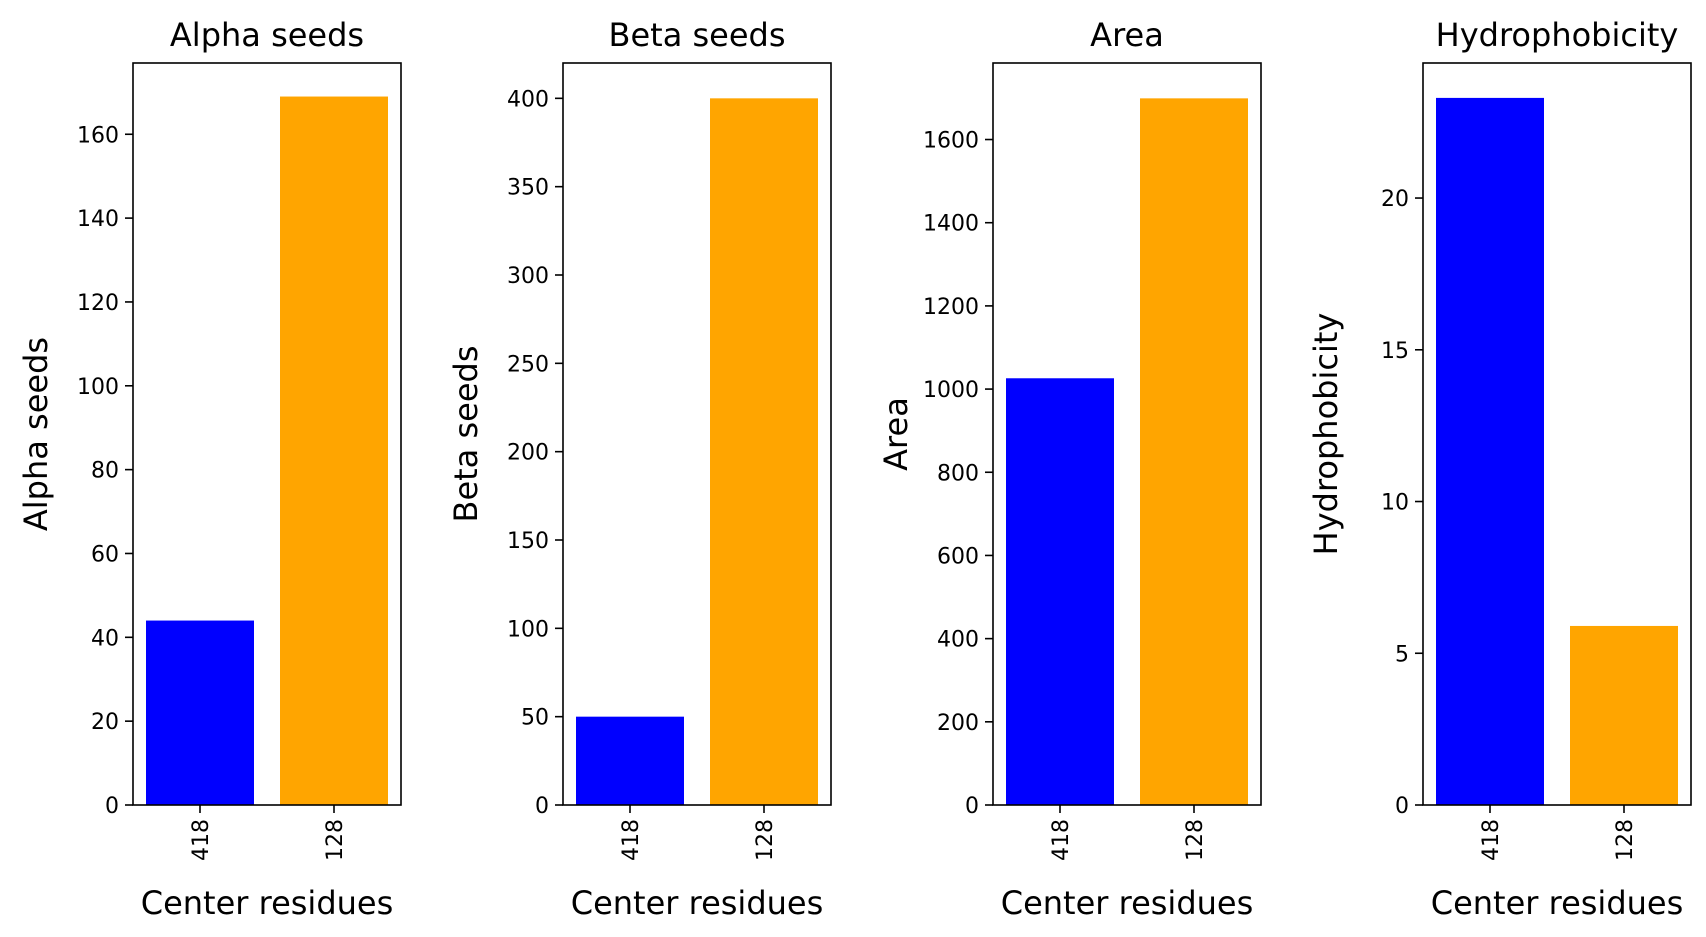 This screenshot has height=937, width=1706. Describe the element at coordinates (98, 135) in the screenshot. I see `y-tick-label: 160` at that location.